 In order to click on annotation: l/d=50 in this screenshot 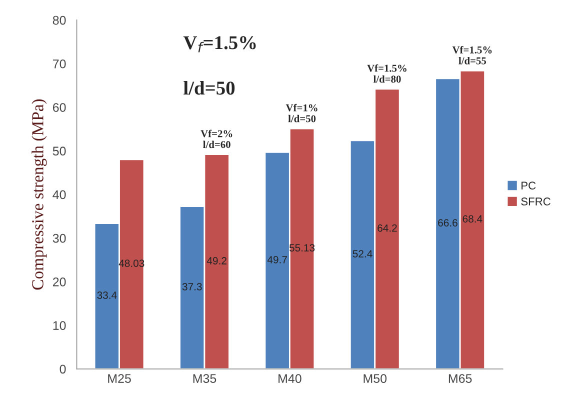, I will do `click(209, 88)`.